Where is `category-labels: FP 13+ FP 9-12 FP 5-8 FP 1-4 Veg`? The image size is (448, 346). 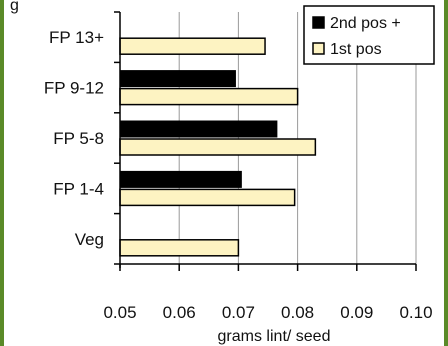
category-labels: FP 13+ FP 9-12 FP 5-8 FP 1-4 Veg is located at coordinates (74, 138).